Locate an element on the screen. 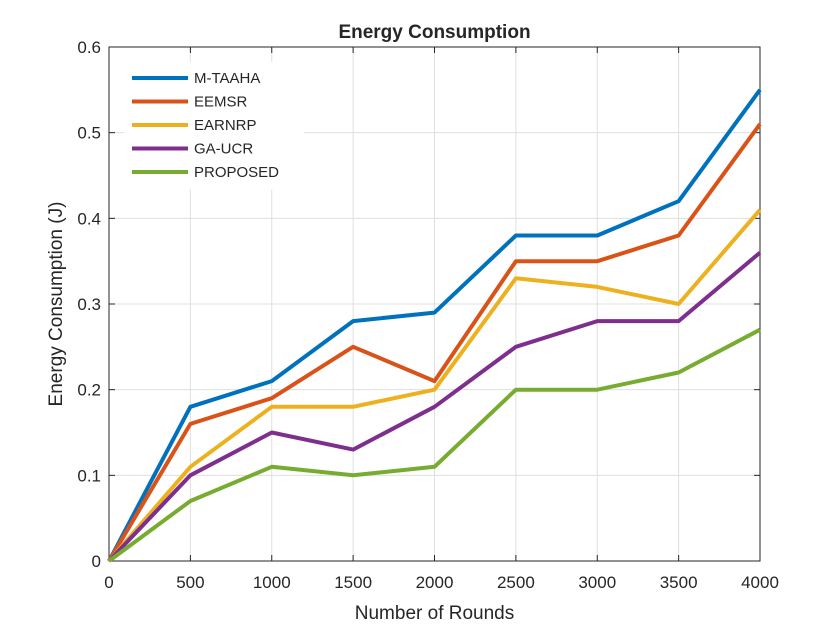  y-axis-label: Energy Consumption (J) is located at coordinates (56, 304).